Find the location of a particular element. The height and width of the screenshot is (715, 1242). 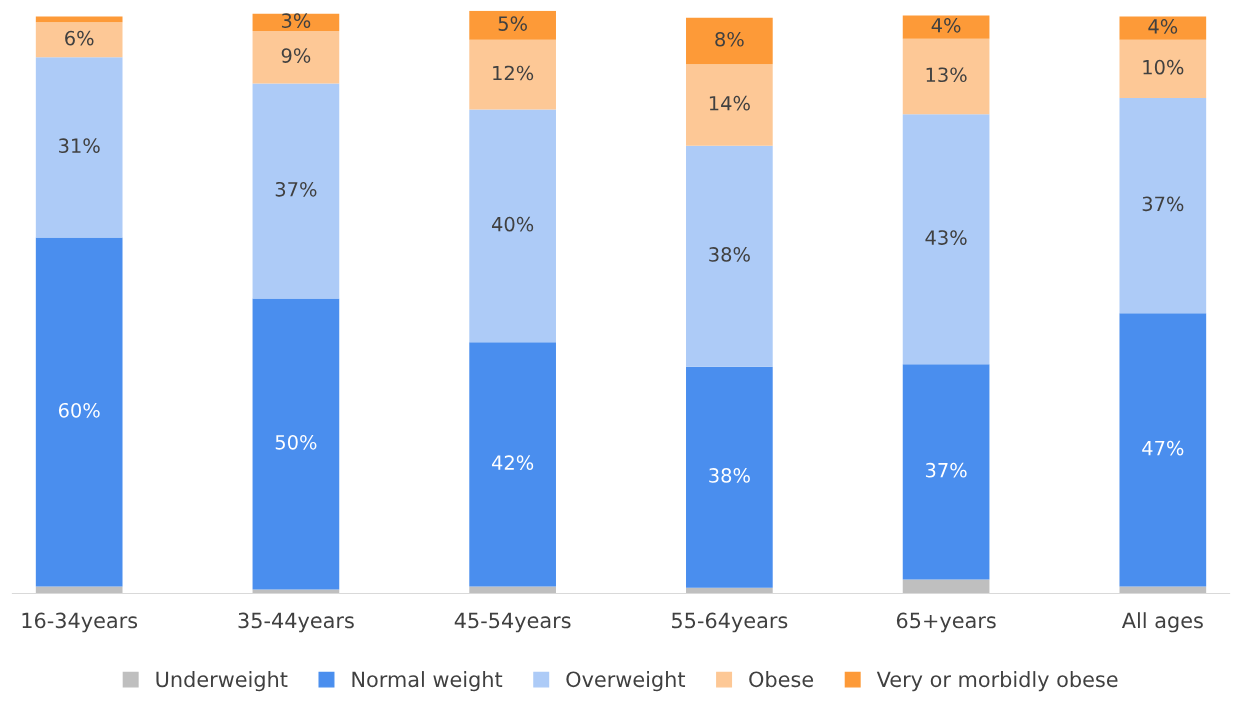

x-tick-label: 16-34years is located at coordinates (80, 622).